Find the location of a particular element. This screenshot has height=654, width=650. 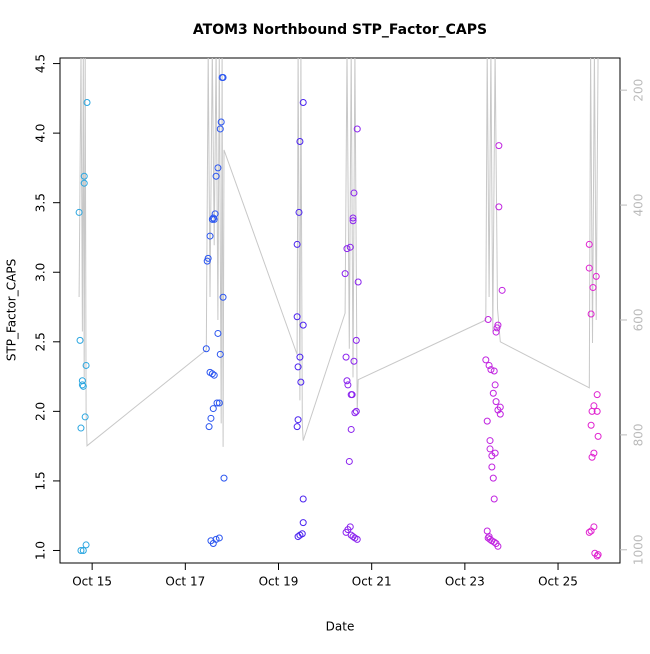

x-tick-label: Oct 17 is located at coordinates (185, 582).